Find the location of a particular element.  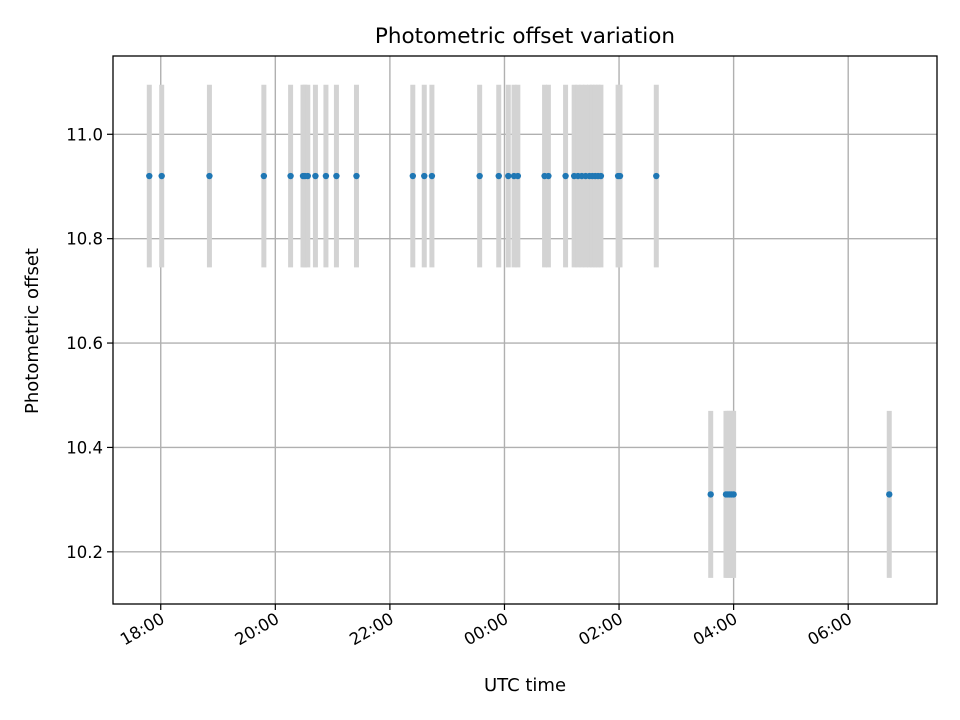

x-tick-label: 02:00 is located at coordinates (600, 629).